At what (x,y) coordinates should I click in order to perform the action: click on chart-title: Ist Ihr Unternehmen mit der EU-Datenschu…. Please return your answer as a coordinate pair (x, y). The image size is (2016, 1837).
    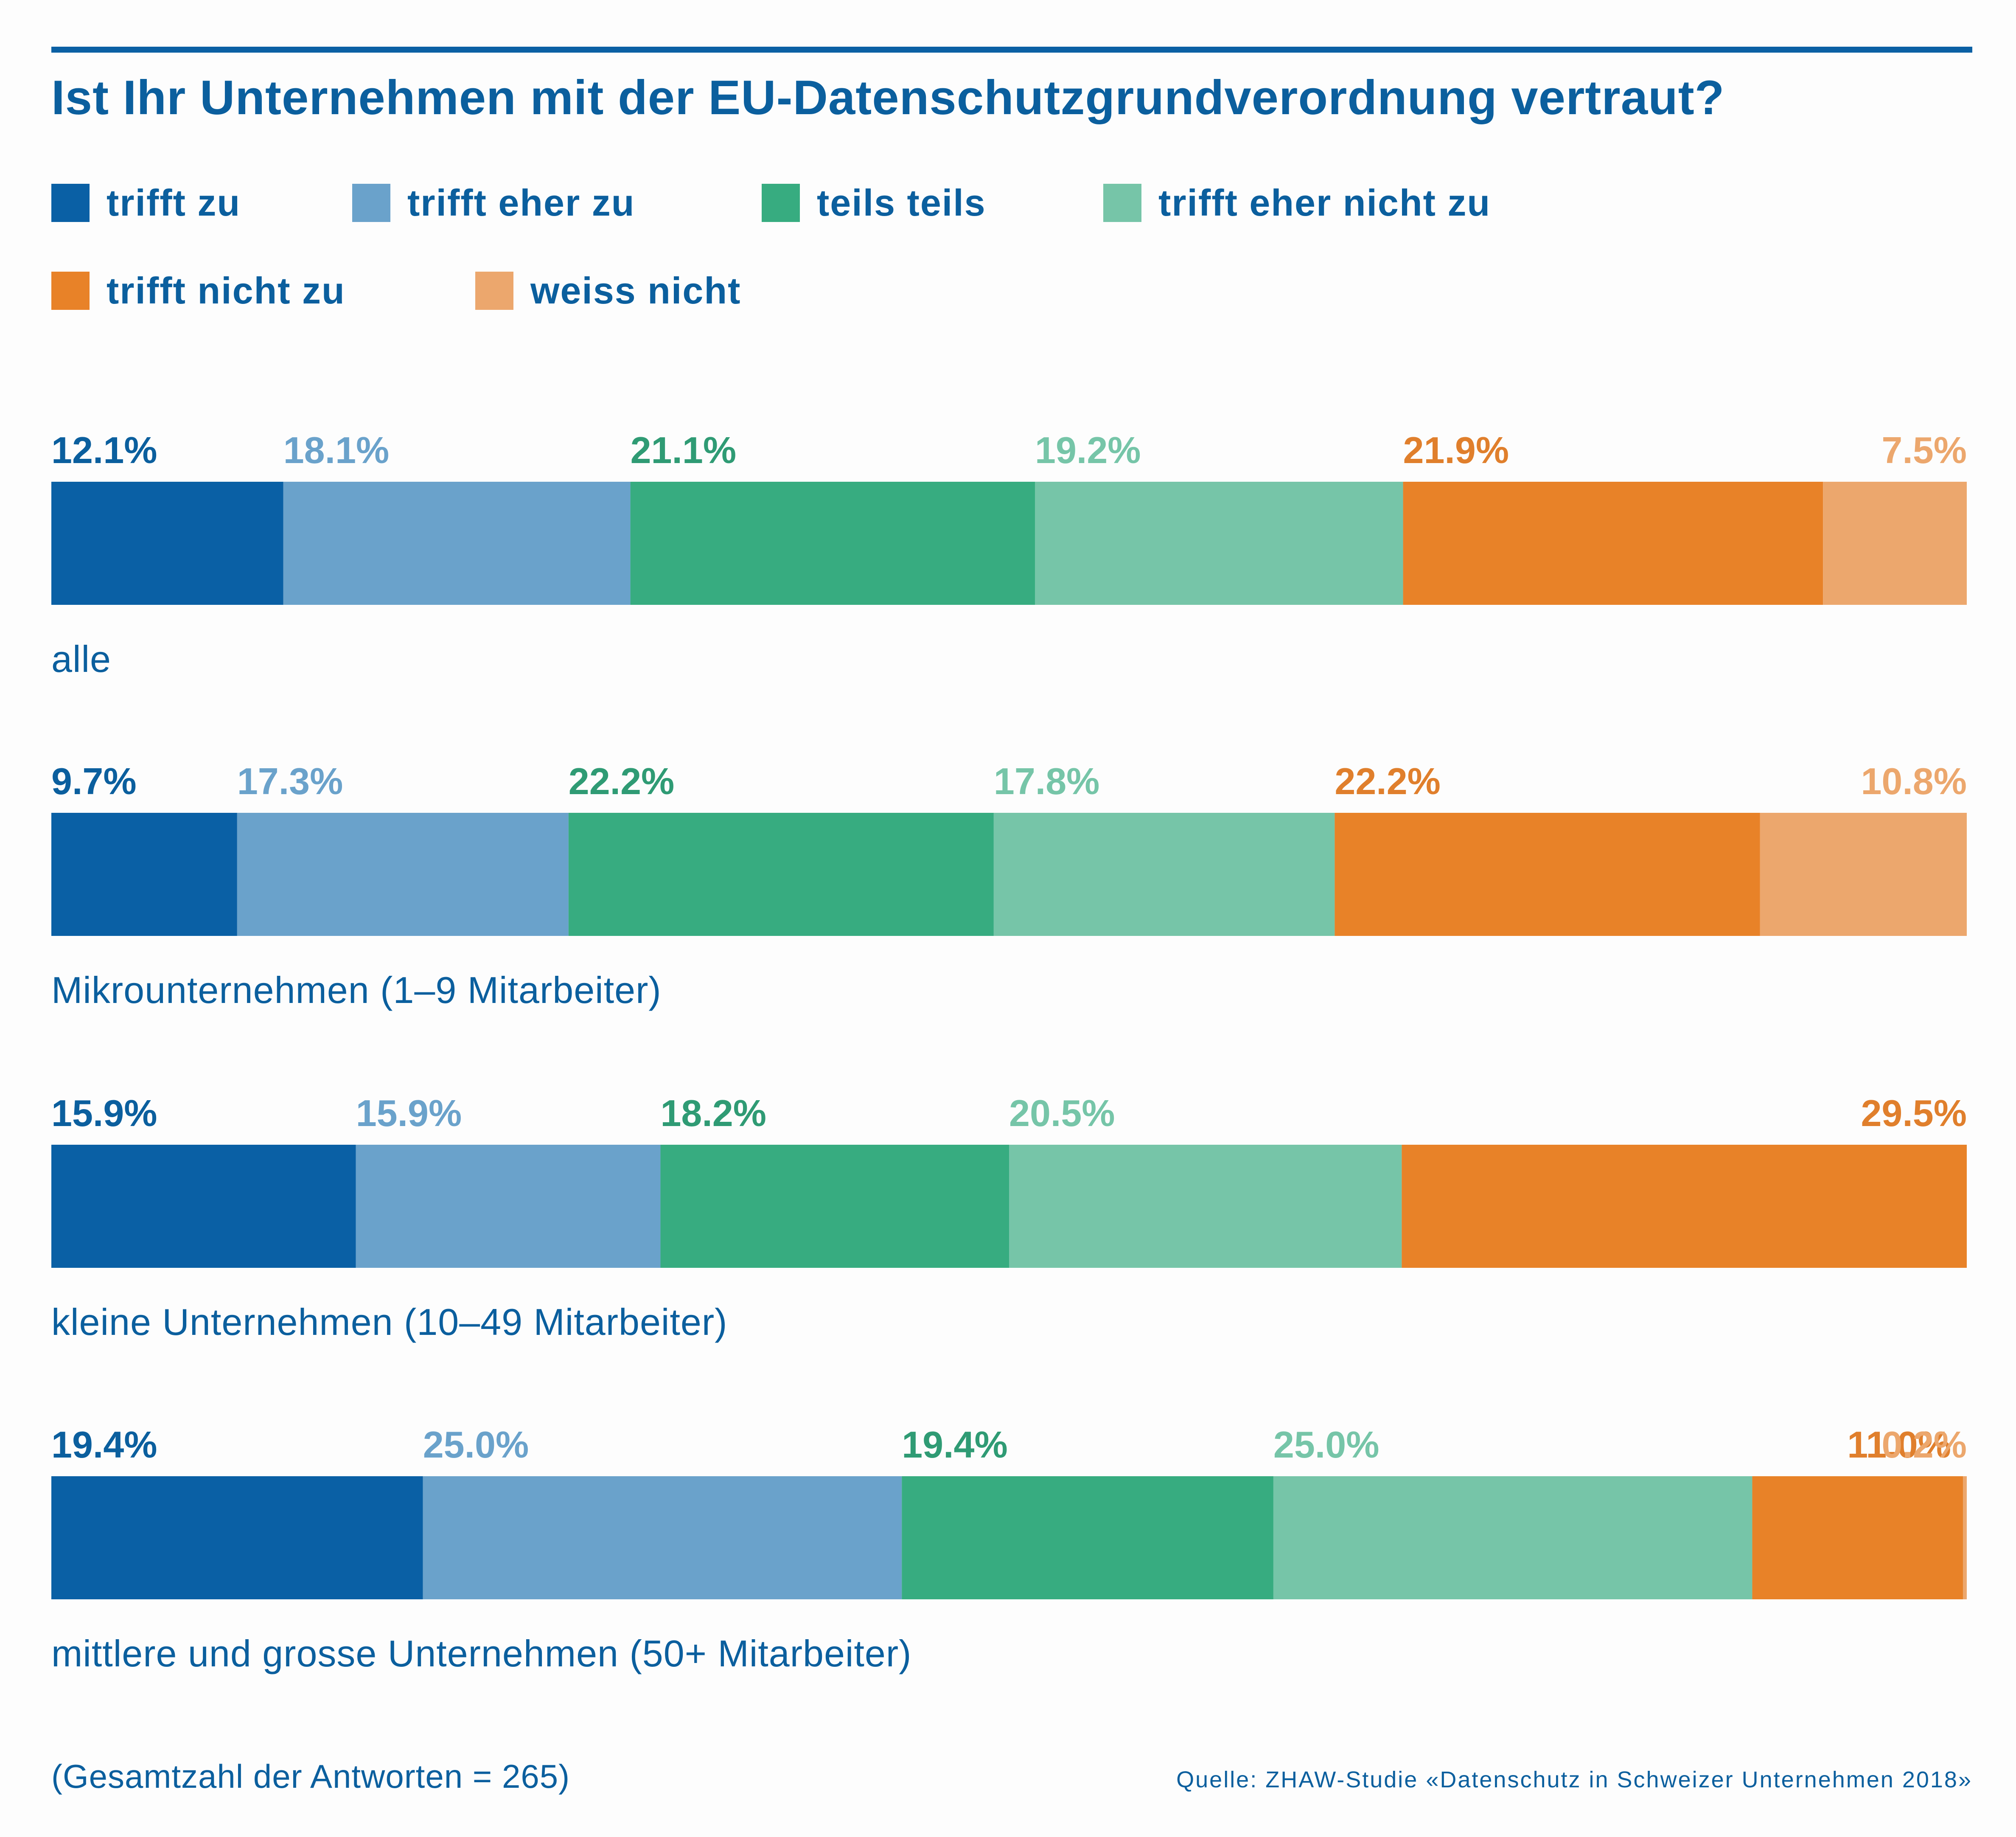
    Looking at the image, I should click on (888, 98).